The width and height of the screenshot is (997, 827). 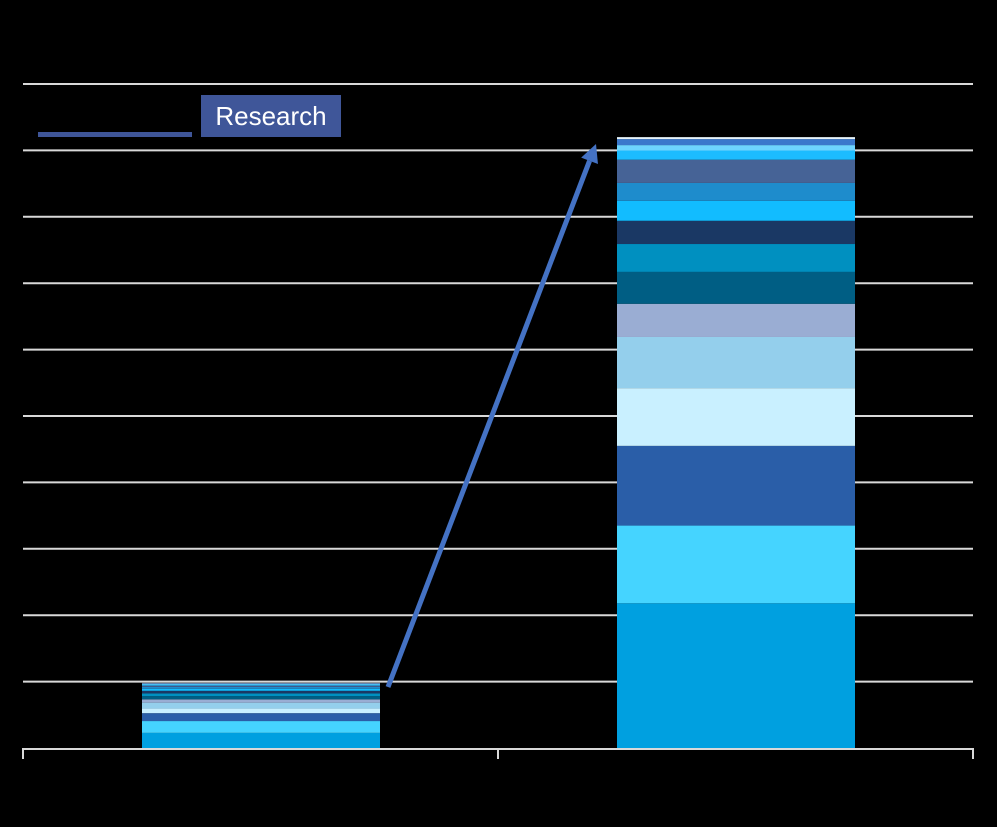 What do you see at coordinates (491, 416) in the screenshot?
I see `growth-arrow-icon` at bounding box center [491, 416].